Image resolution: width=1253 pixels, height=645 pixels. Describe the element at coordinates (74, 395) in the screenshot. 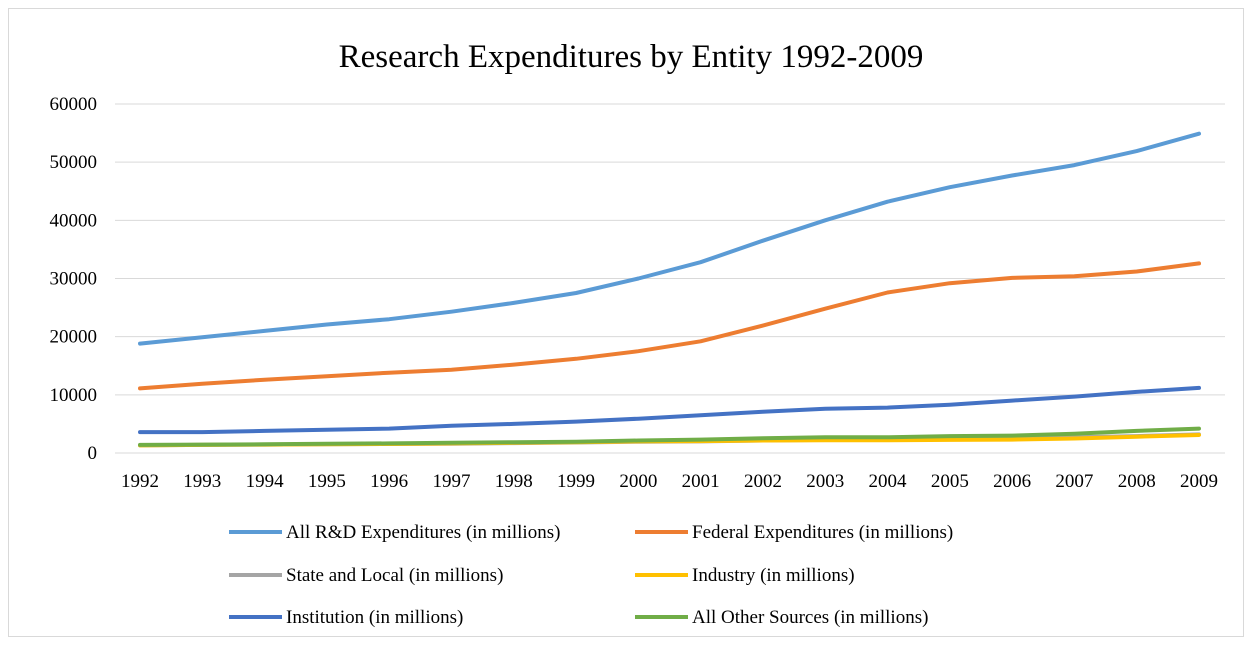

I see `y-tick-label: 10000` at that location.